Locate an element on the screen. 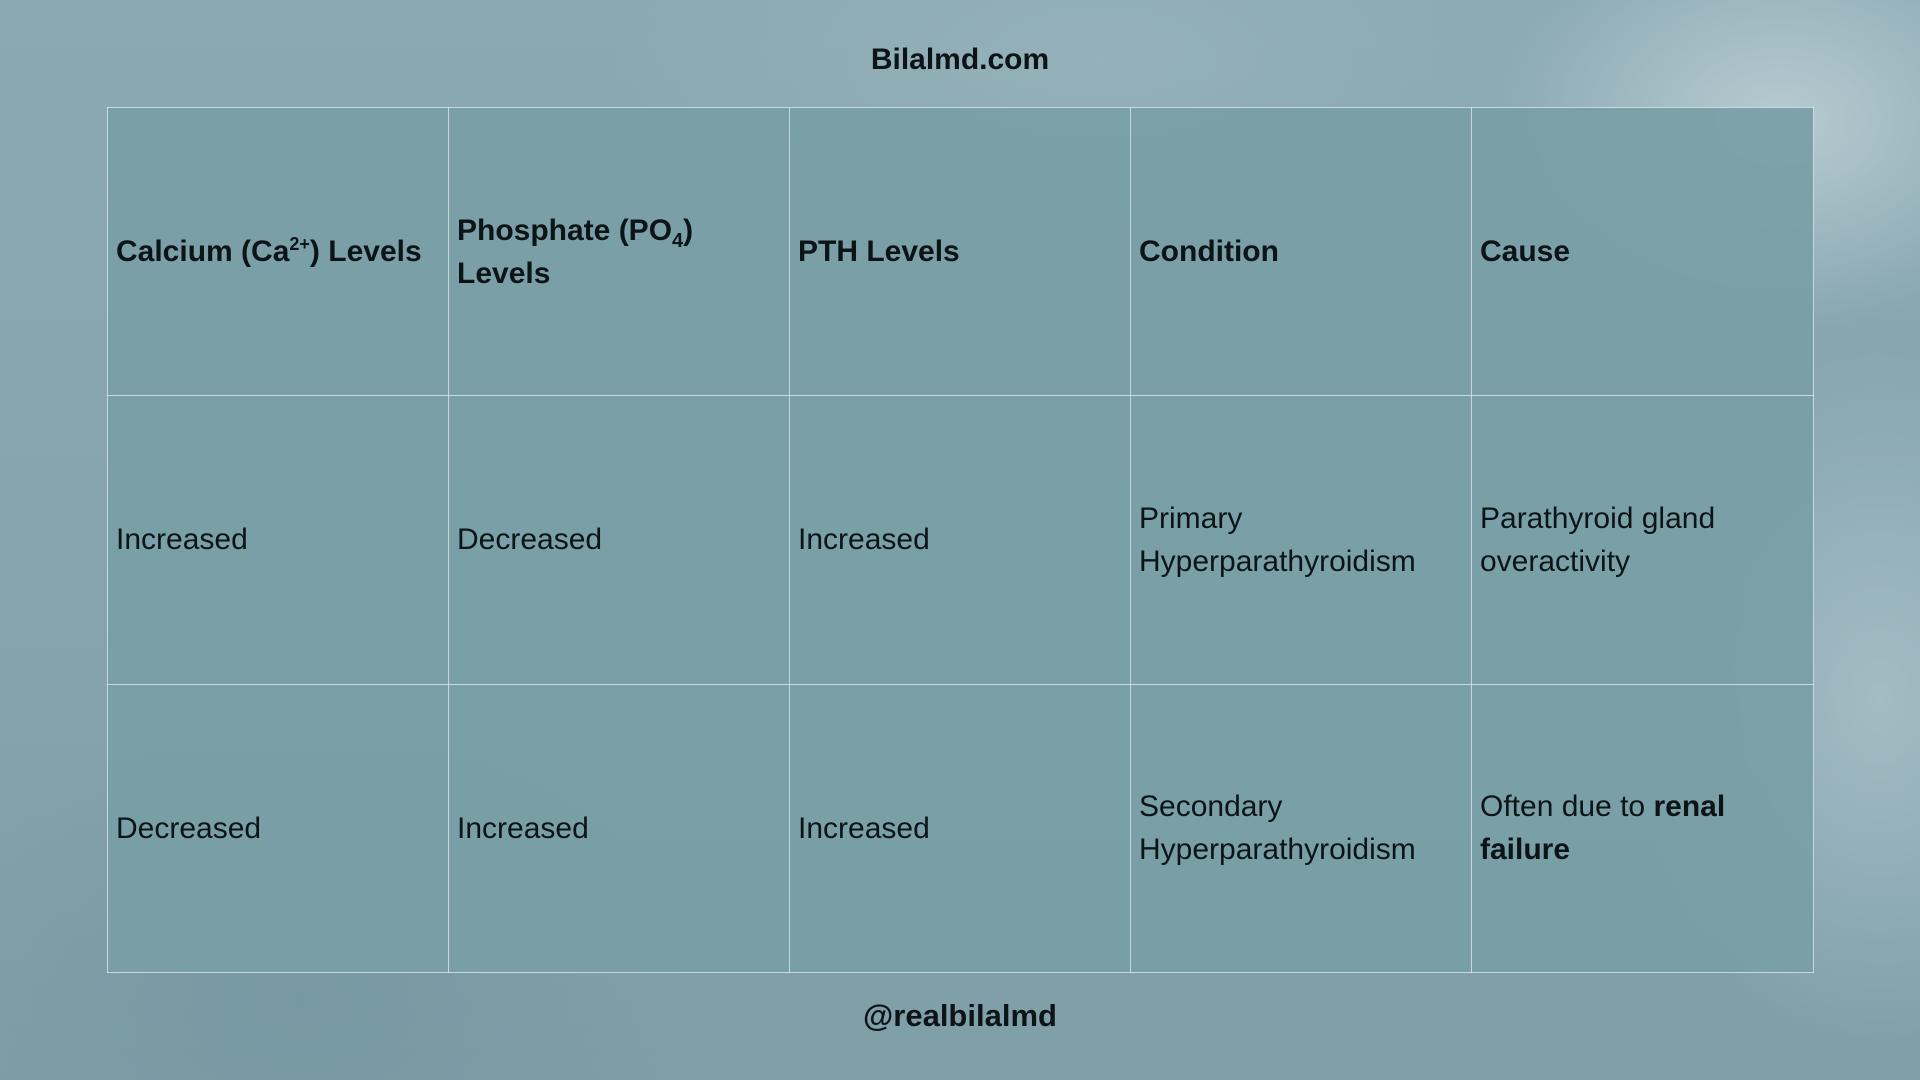  cell-phosphate: Decreased is located at coordinates (619, 540).